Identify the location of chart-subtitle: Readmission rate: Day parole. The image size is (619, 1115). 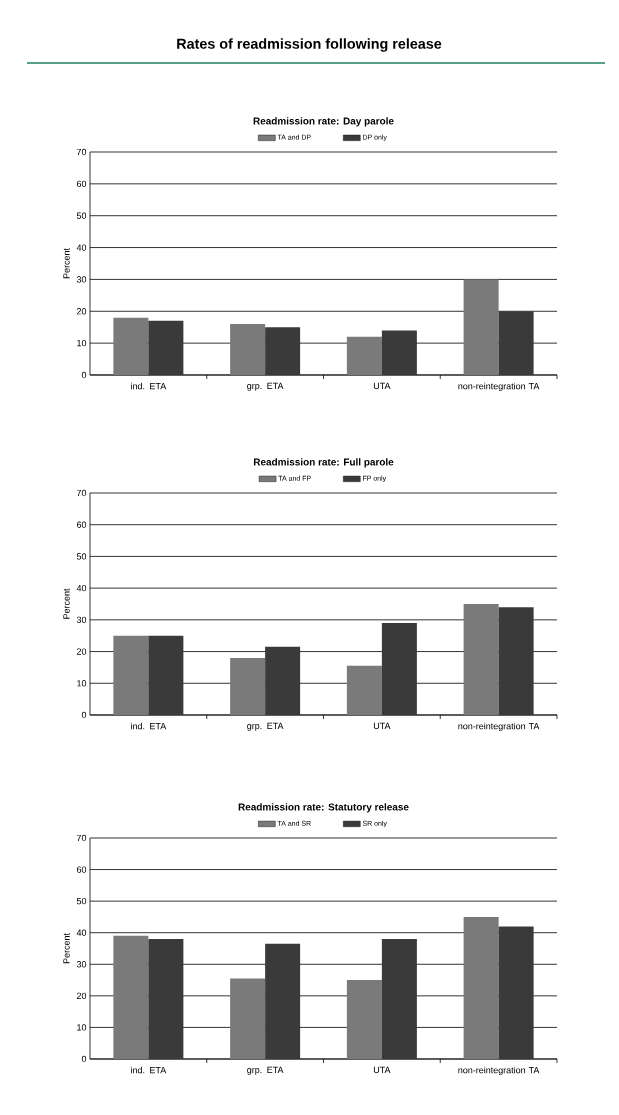
(323, 122).